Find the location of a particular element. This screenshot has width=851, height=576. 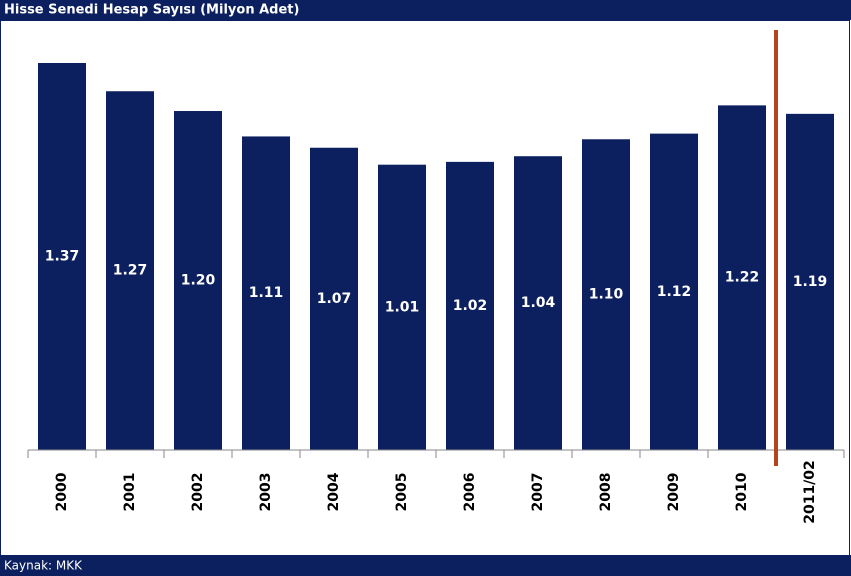

value-label: 1.02 is located at coordinates (470, 306).